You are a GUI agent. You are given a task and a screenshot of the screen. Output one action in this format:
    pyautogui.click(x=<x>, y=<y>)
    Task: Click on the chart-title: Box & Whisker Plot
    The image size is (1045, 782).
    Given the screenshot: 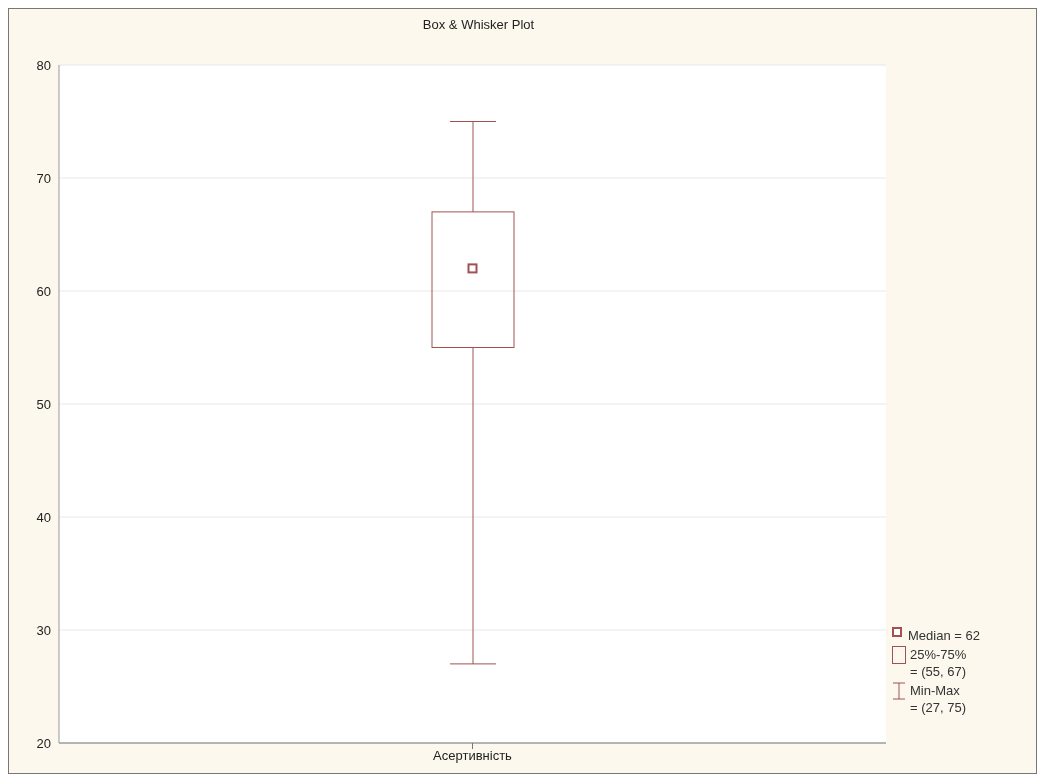 What is the action you would take?
    pyautogui.click(x=478, y=24)
    